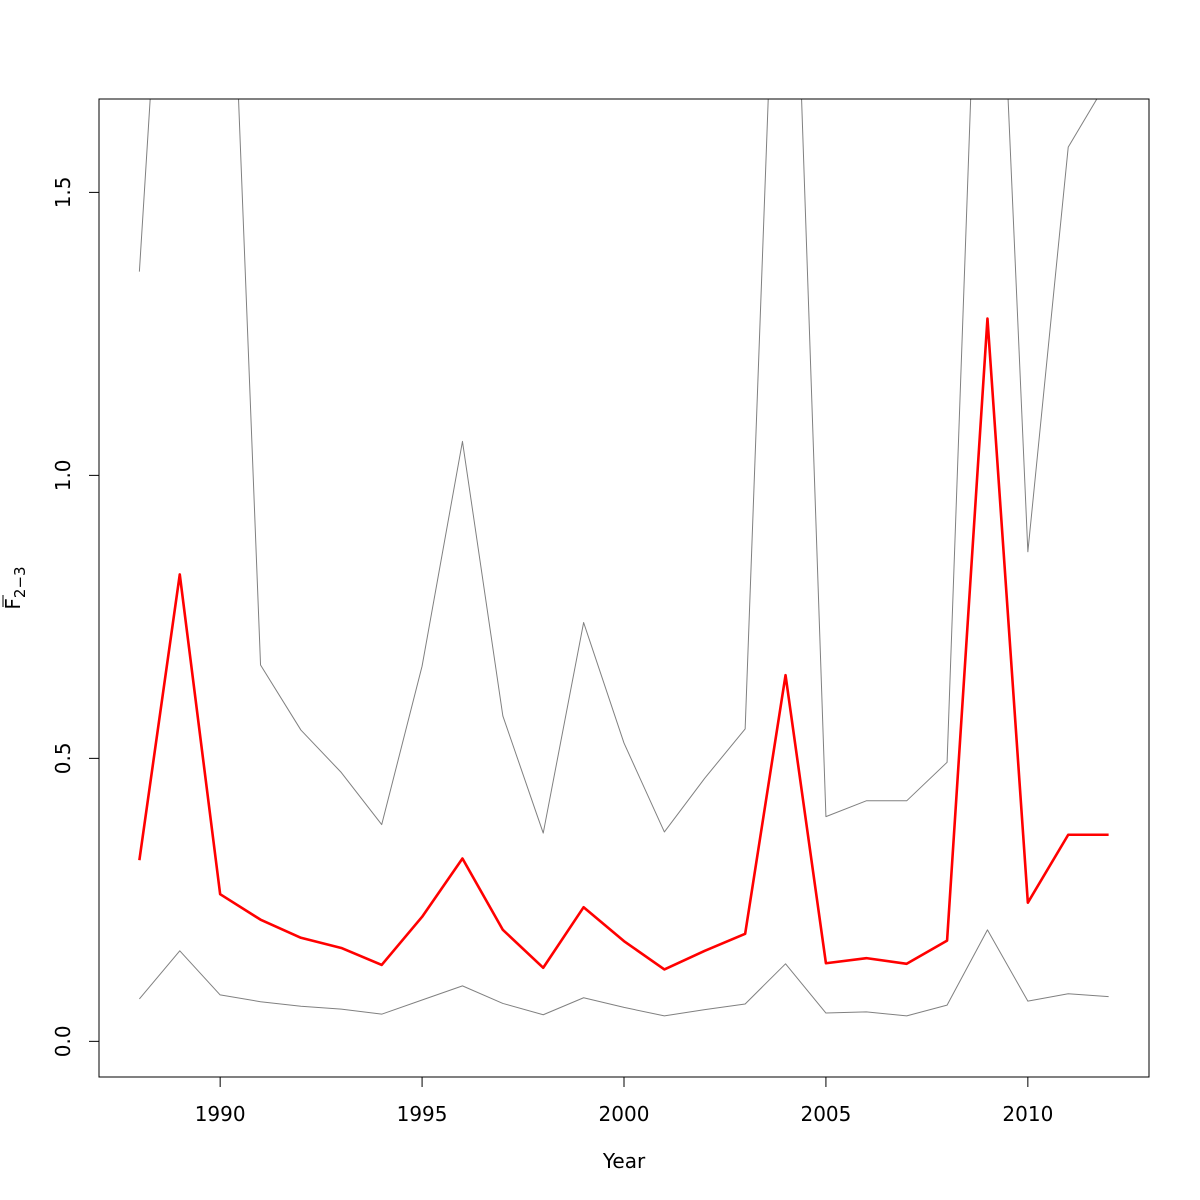 The image size is (1200, 1200). Describe the element at coordinates (63, 758) in the screenshot. I see `y-tick-label: 0.5` at that location.